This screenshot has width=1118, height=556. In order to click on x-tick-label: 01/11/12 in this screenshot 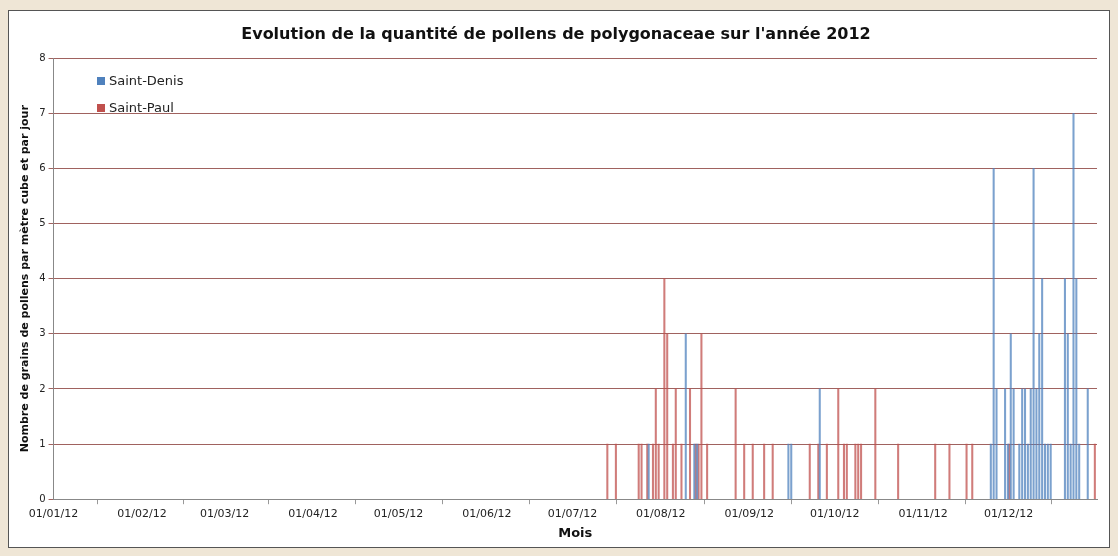, I will do `click(923, 513)`.